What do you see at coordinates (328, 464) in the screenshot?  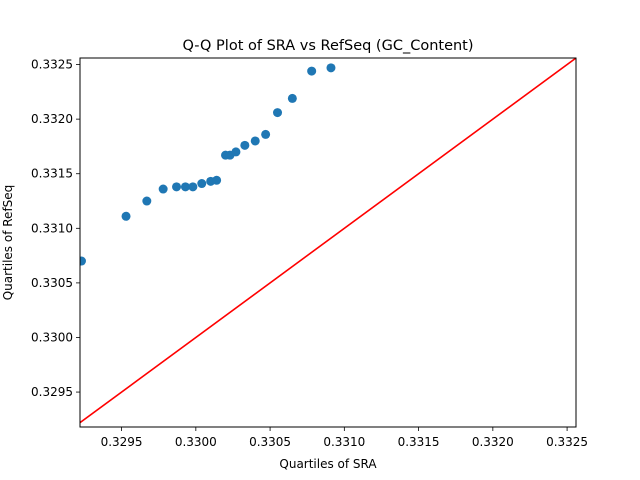 I see `x-axis-label: Quartiles of SRA` at bounding box center [328, 464].